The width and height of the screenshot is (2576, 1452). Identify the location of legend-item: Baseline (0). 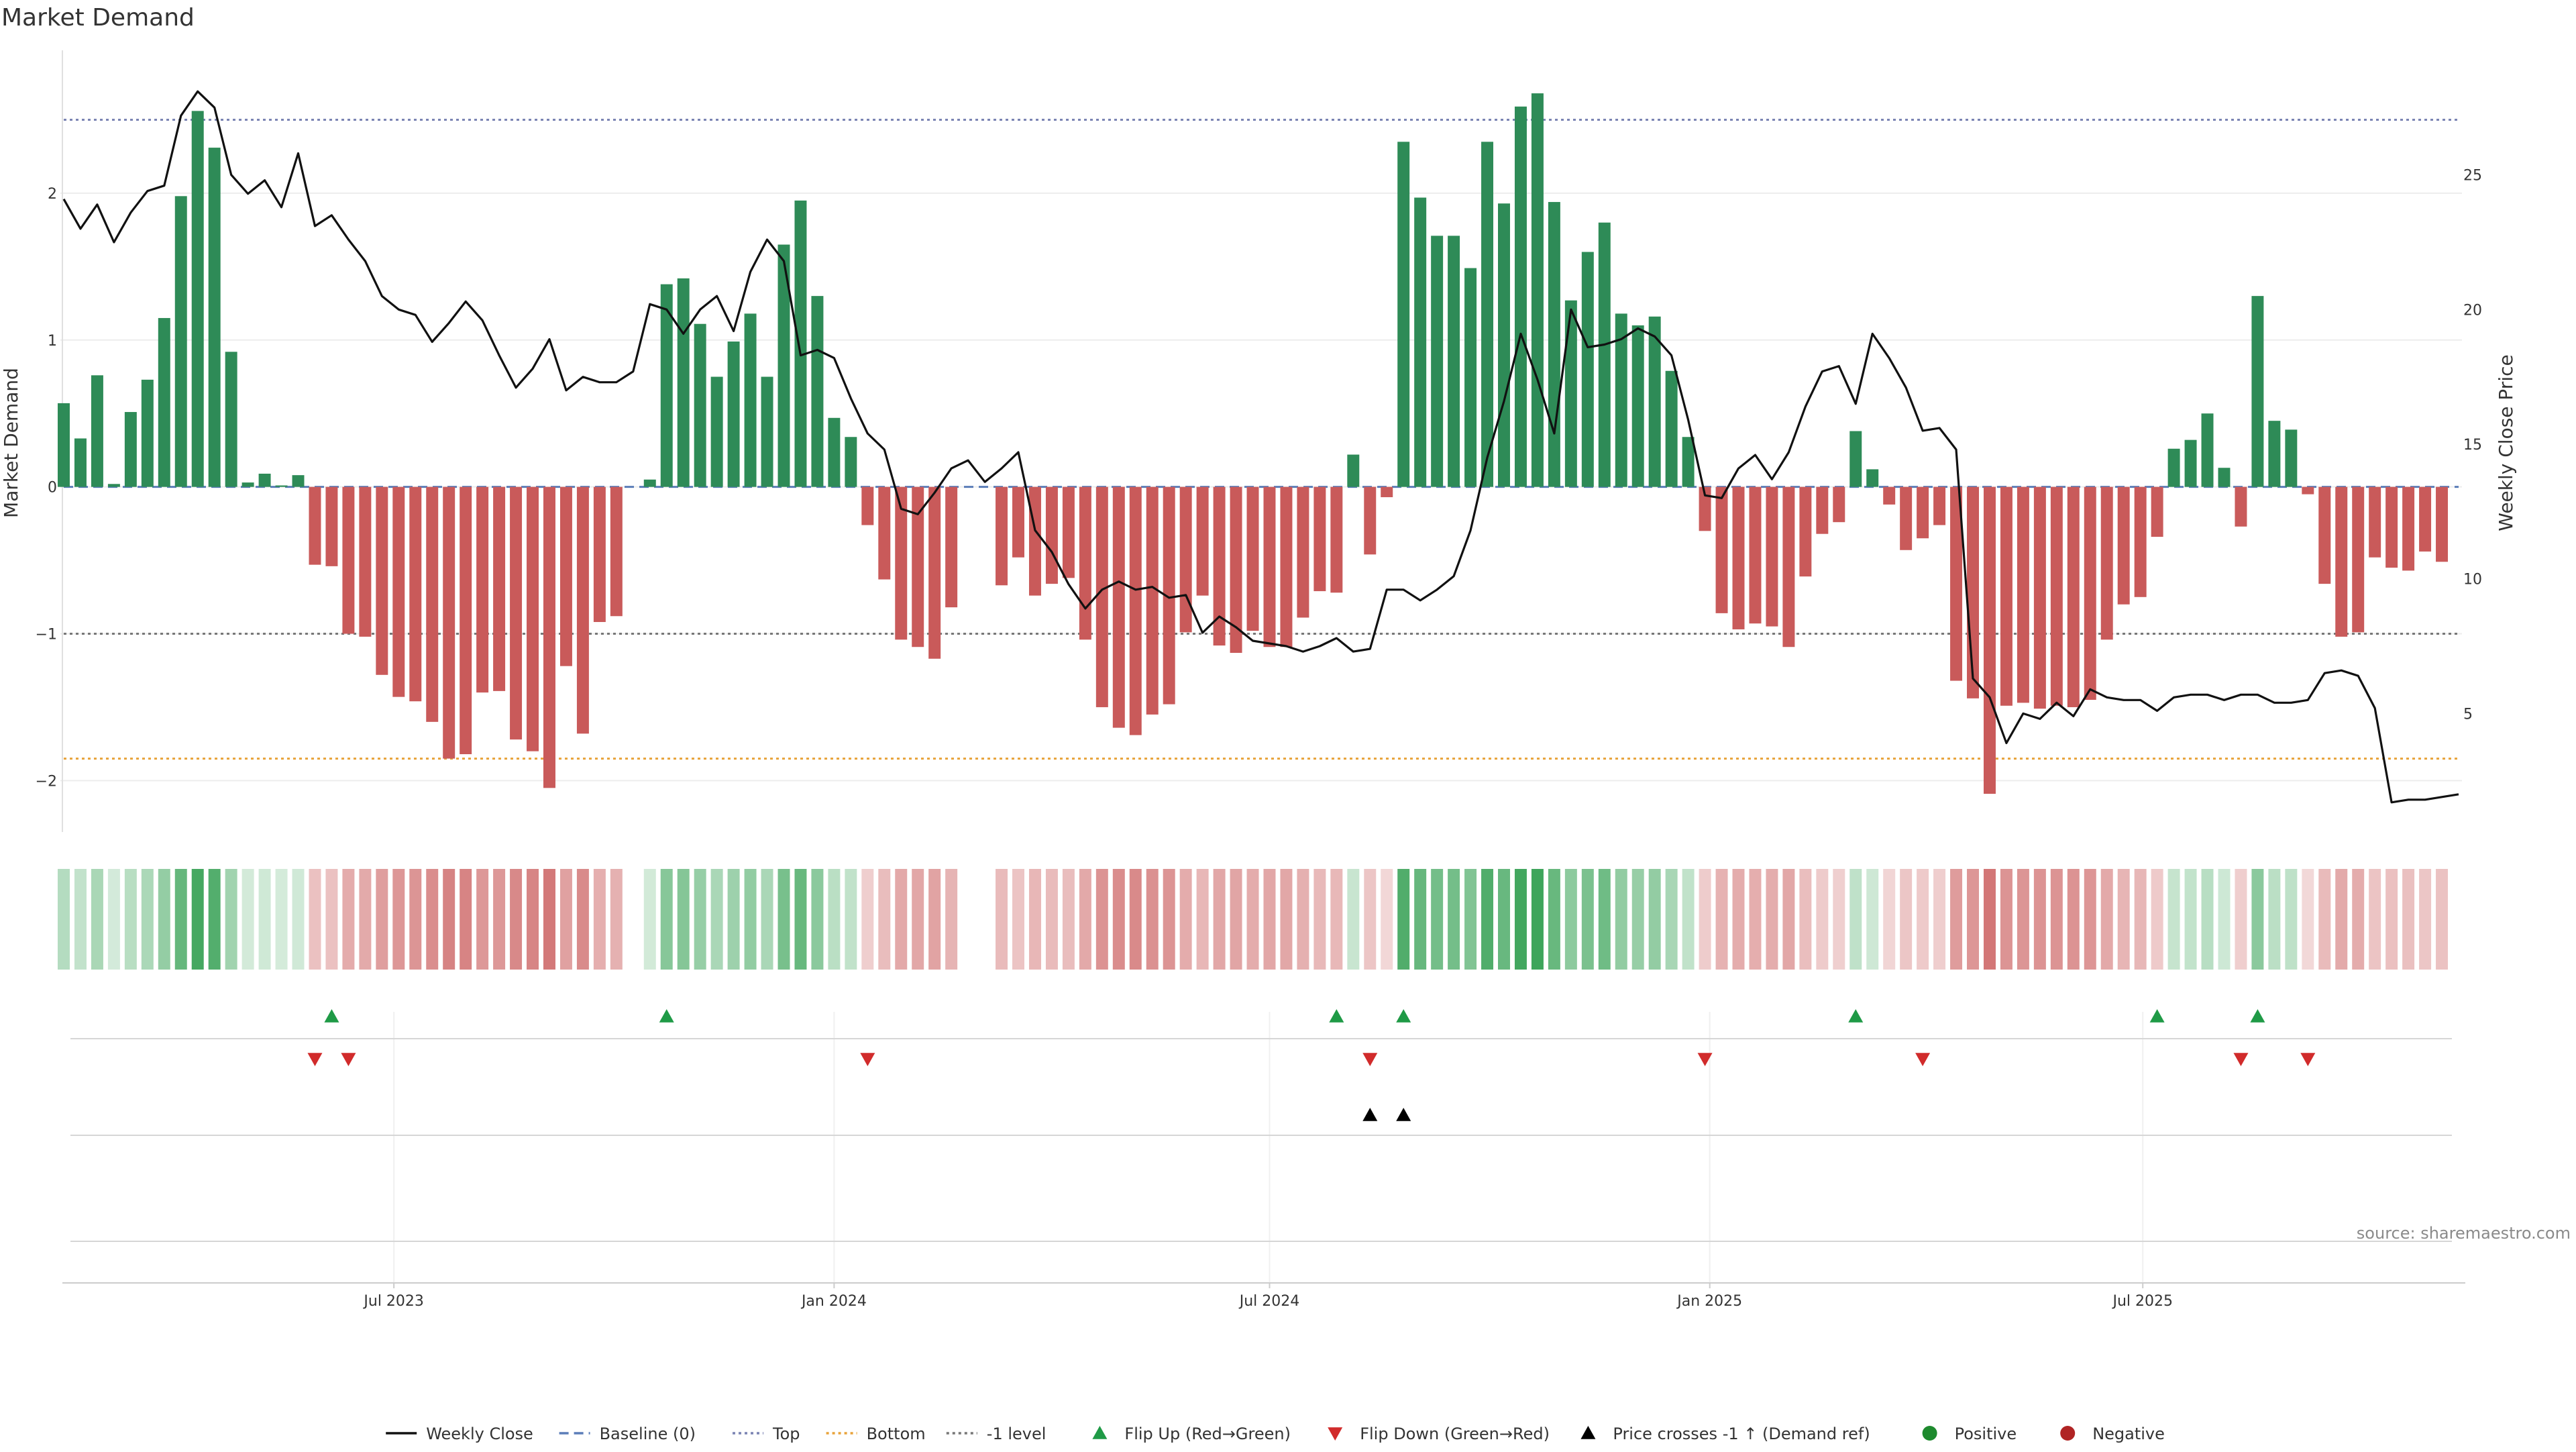
(627, 1434).